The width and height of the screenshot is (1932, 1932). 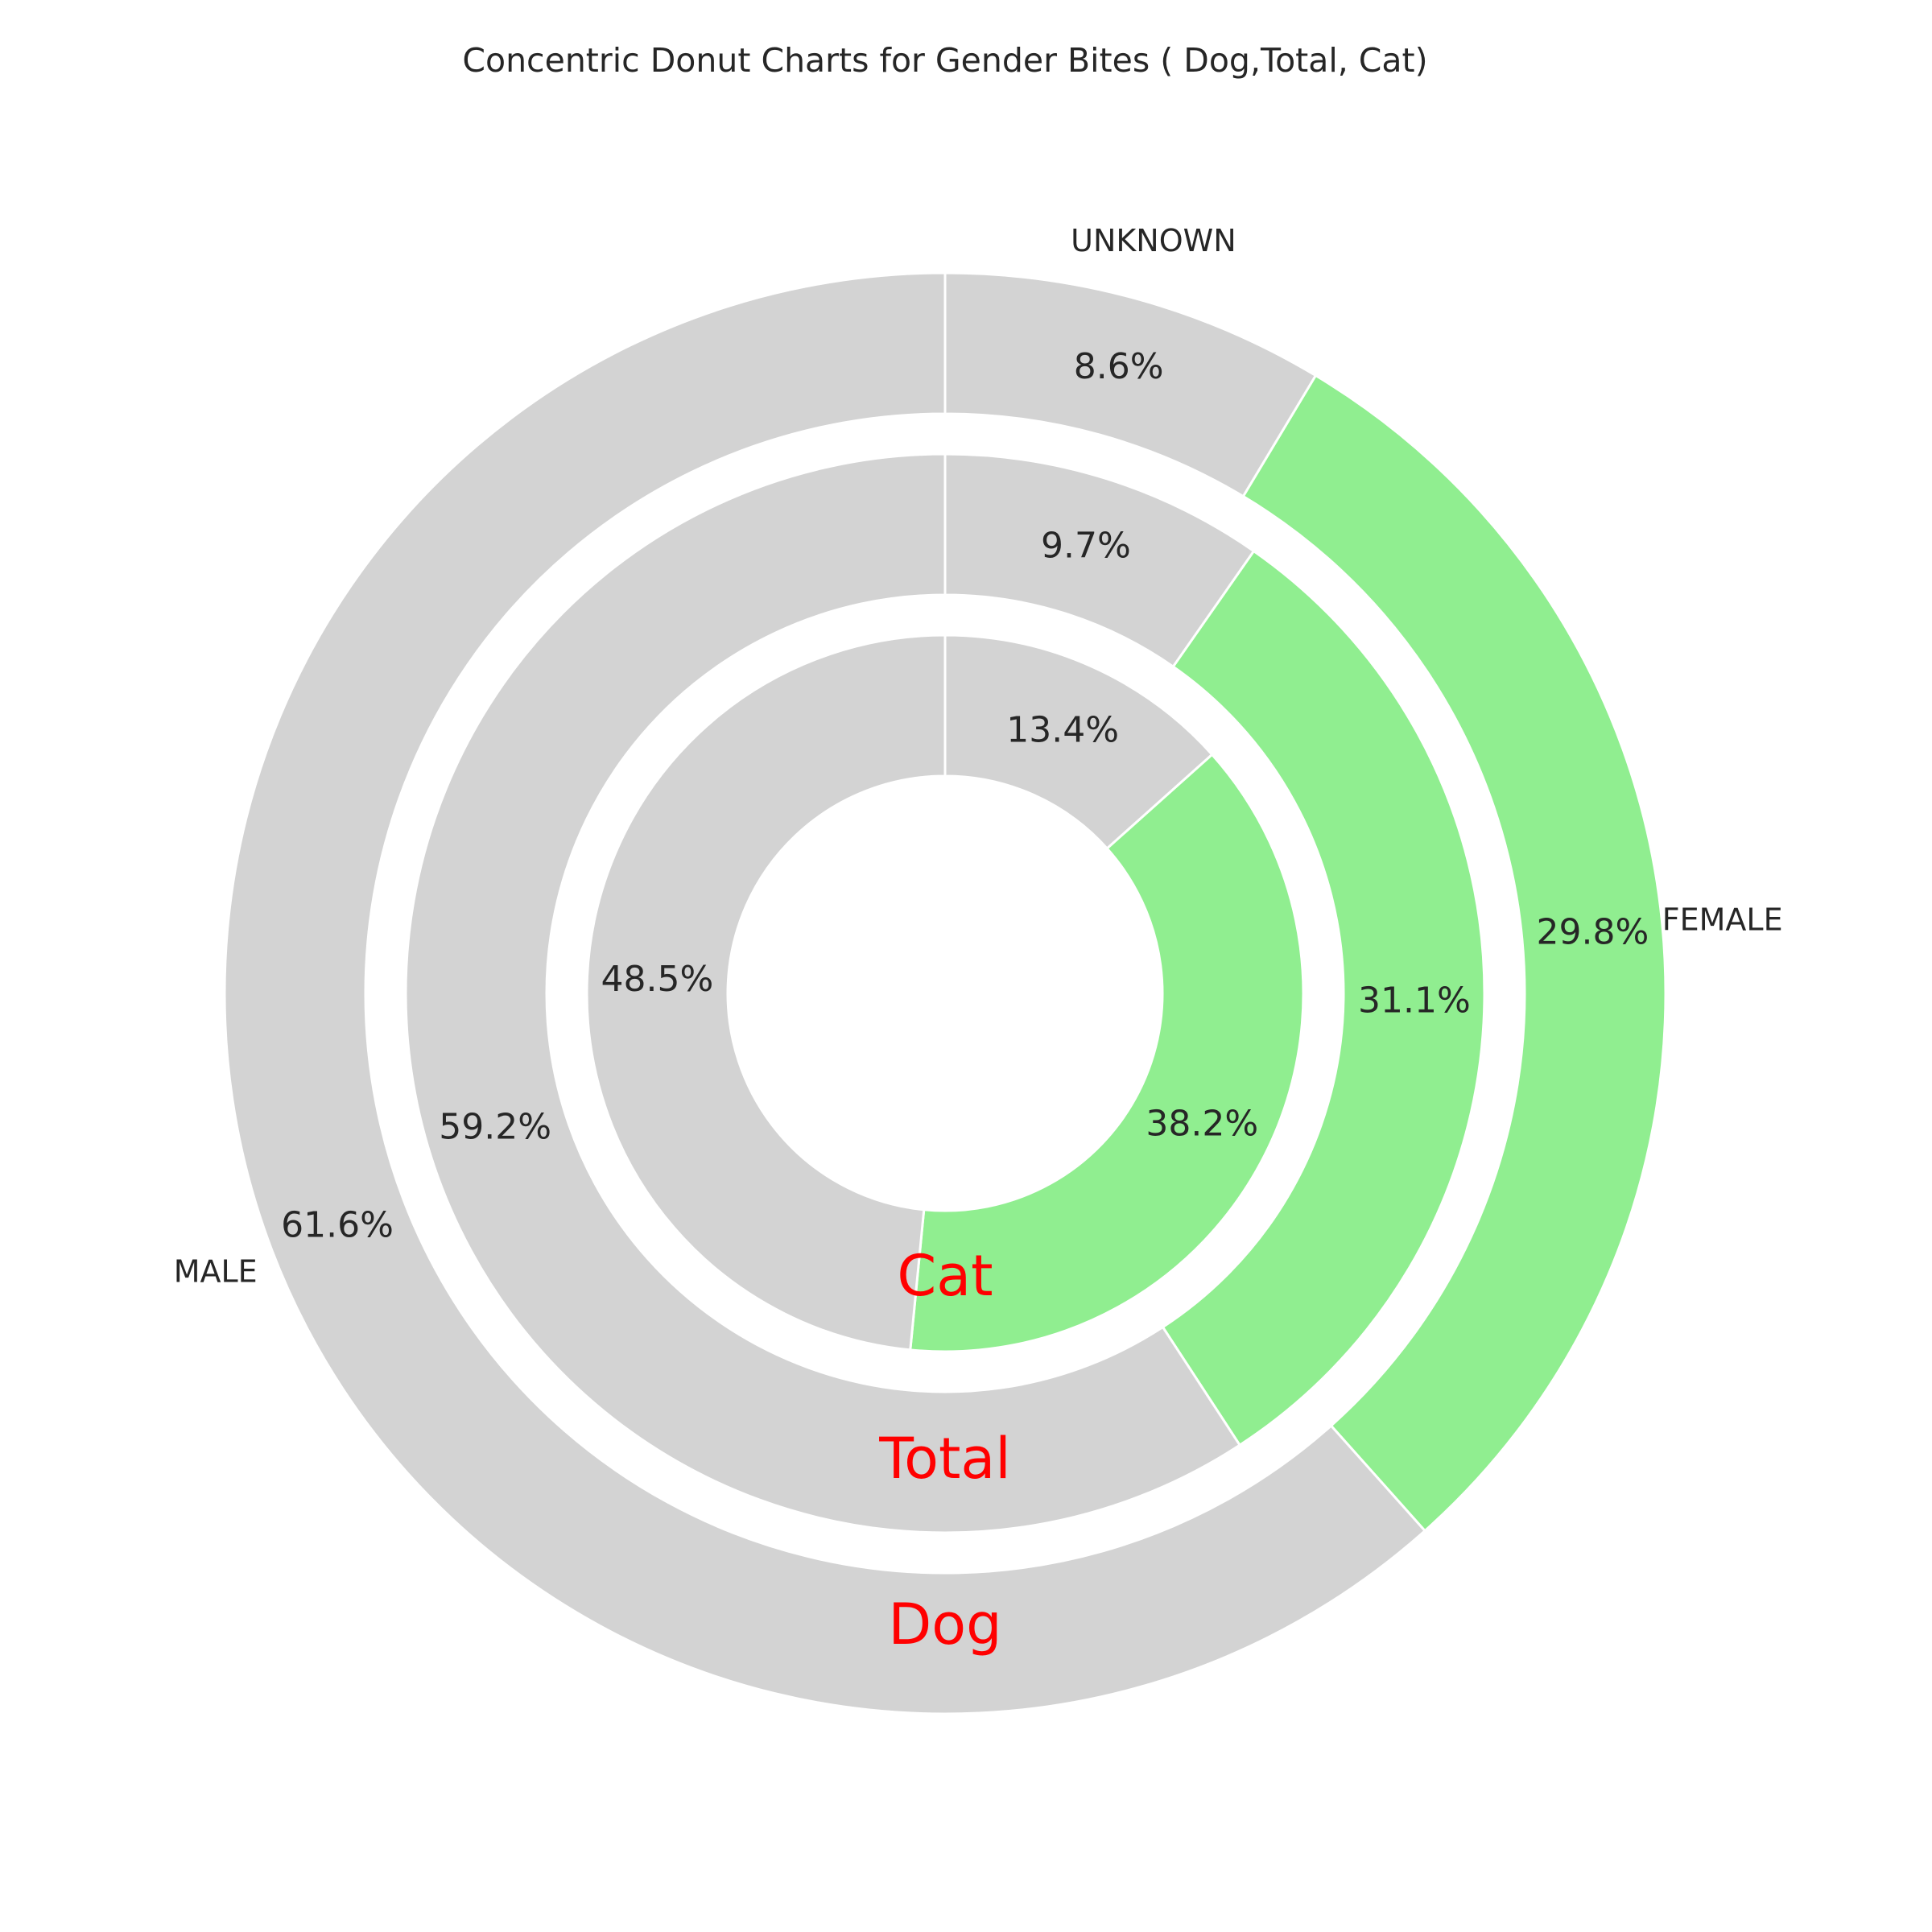 I want to click on ring-name-dog: Dog, so click(x=944, y=1624).